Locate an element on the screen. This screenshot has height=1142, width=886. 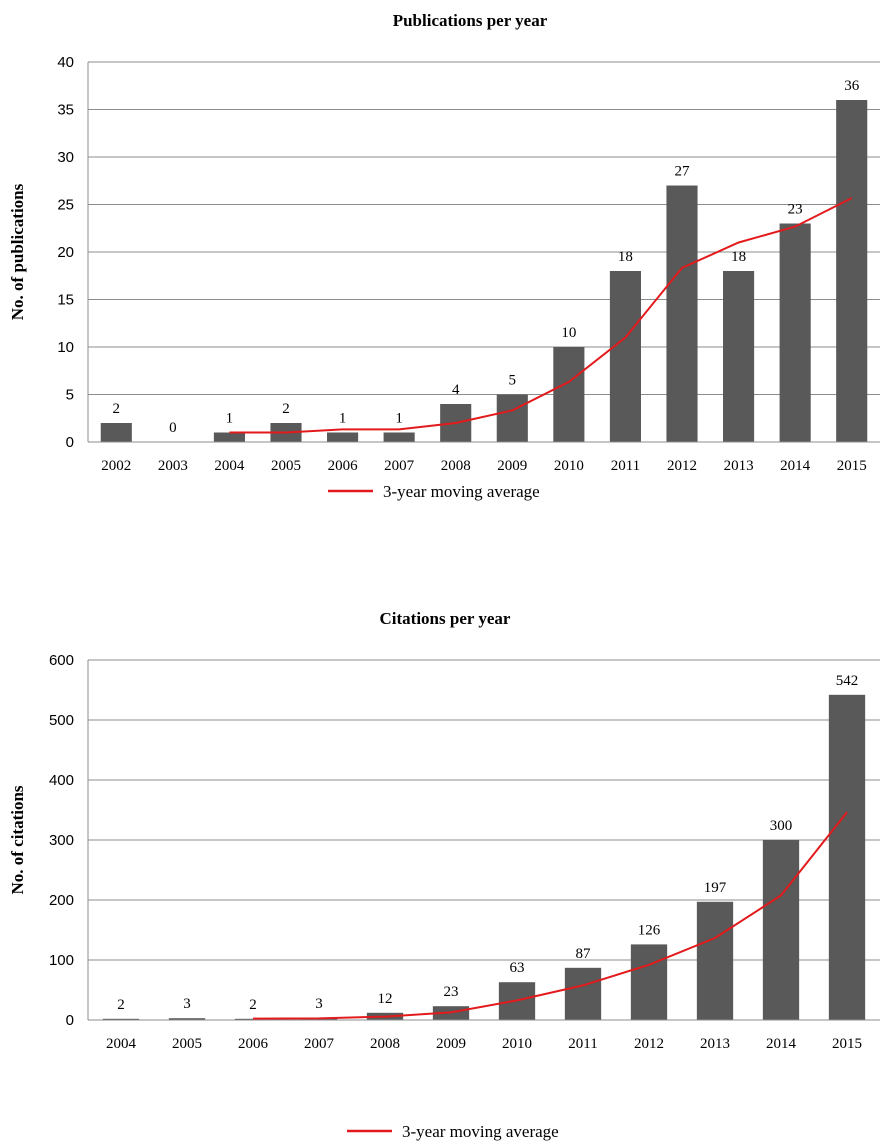
bar-value-label: 542 is located at coordinates (847, 681).